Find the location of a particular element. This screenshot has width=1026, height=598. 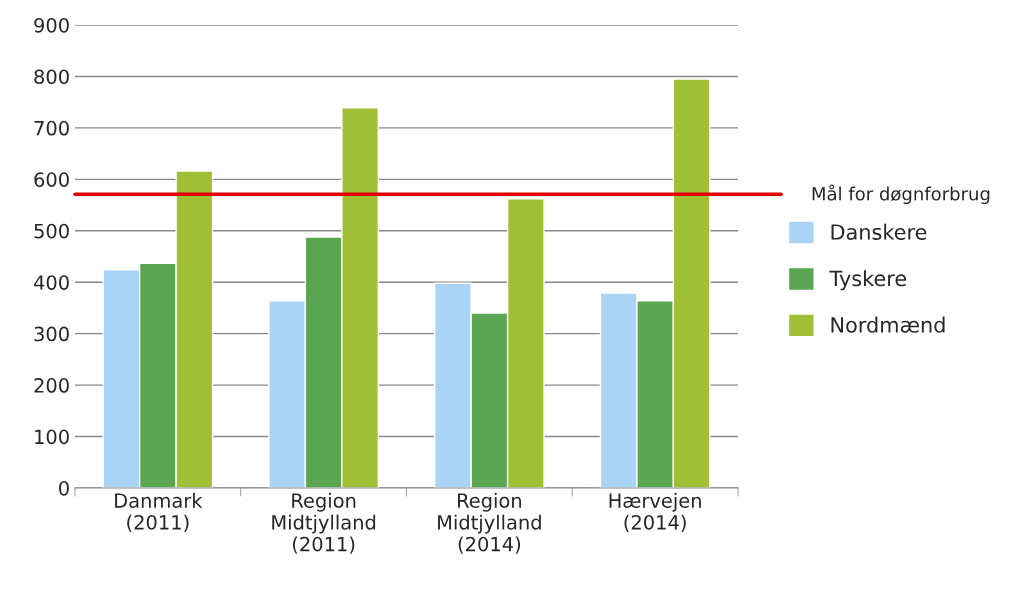

x-tick-label: Hærvejen (2014) is located at coordinates (655, 512).